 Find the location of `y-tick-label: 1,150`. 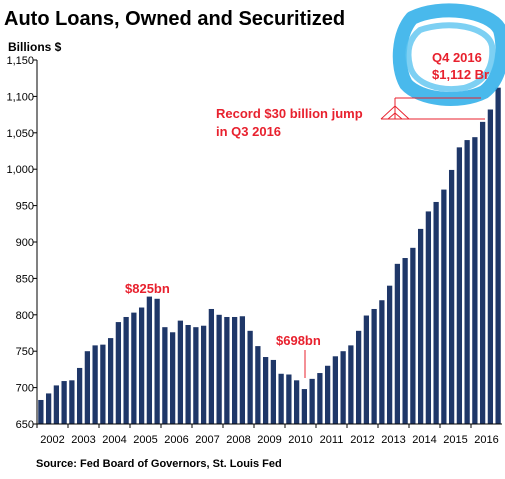

y-tick-label: 1,150 is located at coordinates (20, 61).